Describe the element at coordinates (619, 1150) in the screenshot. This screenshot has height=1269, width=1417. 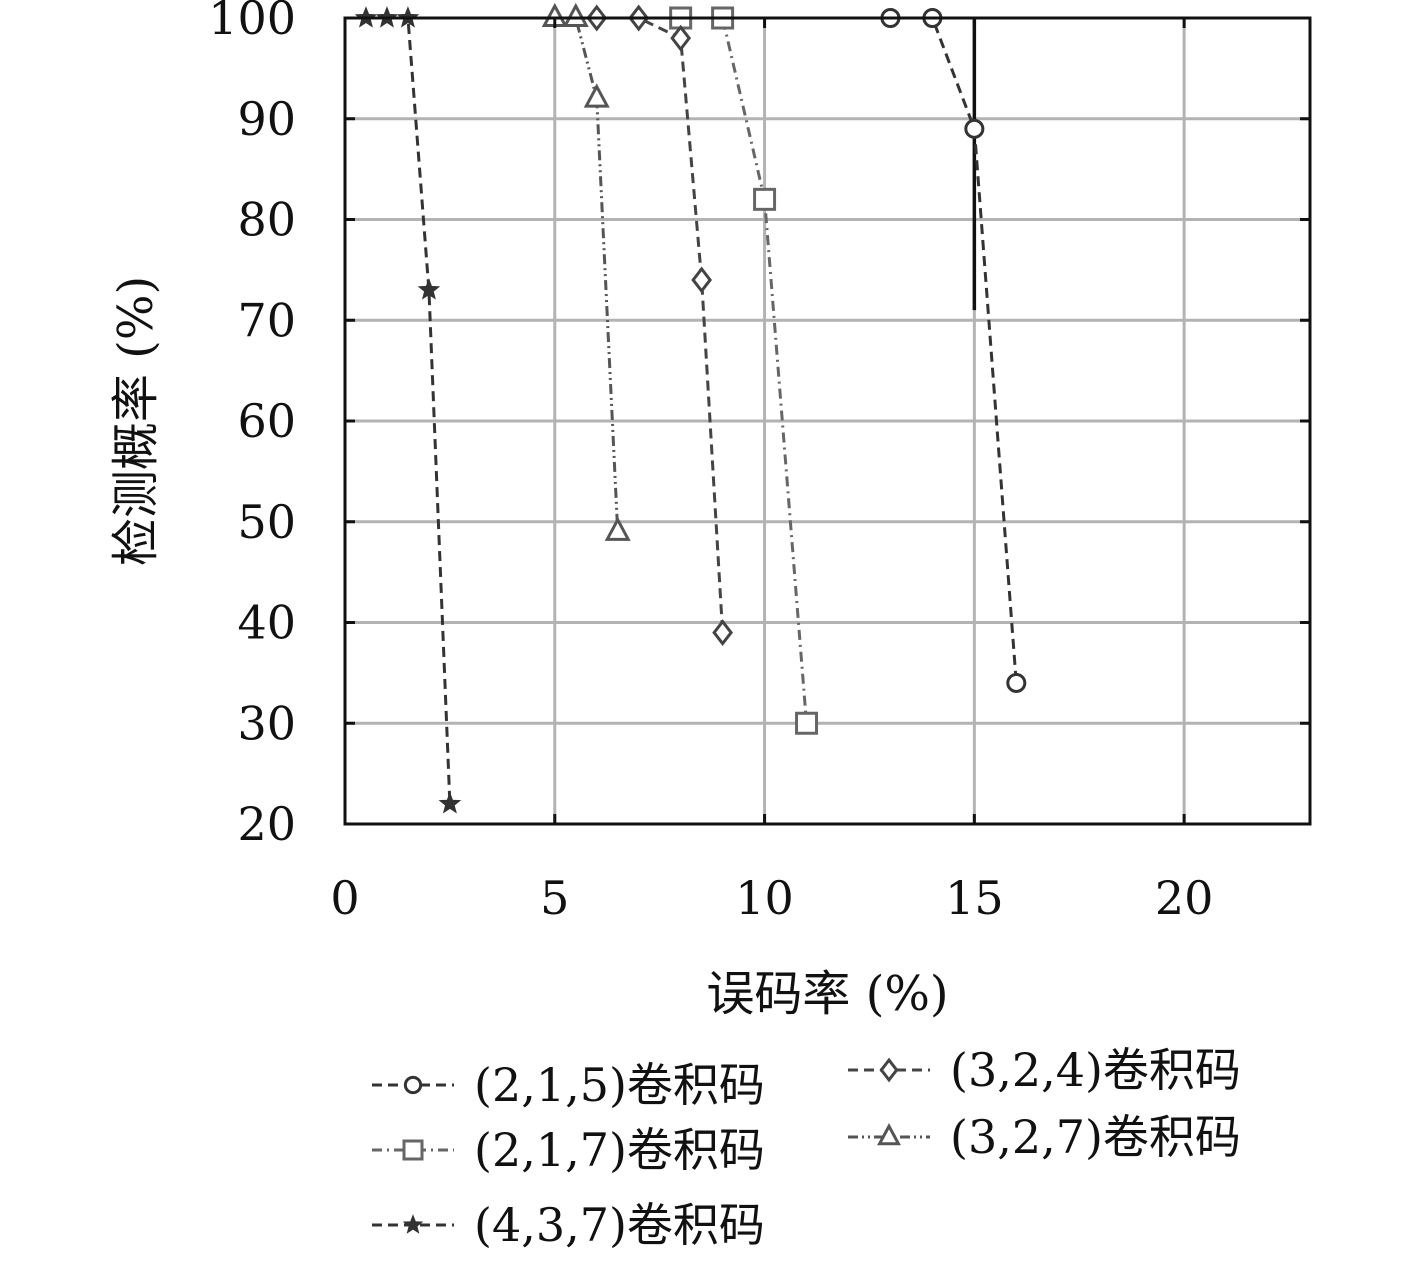
I see `legend-label: (2,1,7)卷积码` at that location.